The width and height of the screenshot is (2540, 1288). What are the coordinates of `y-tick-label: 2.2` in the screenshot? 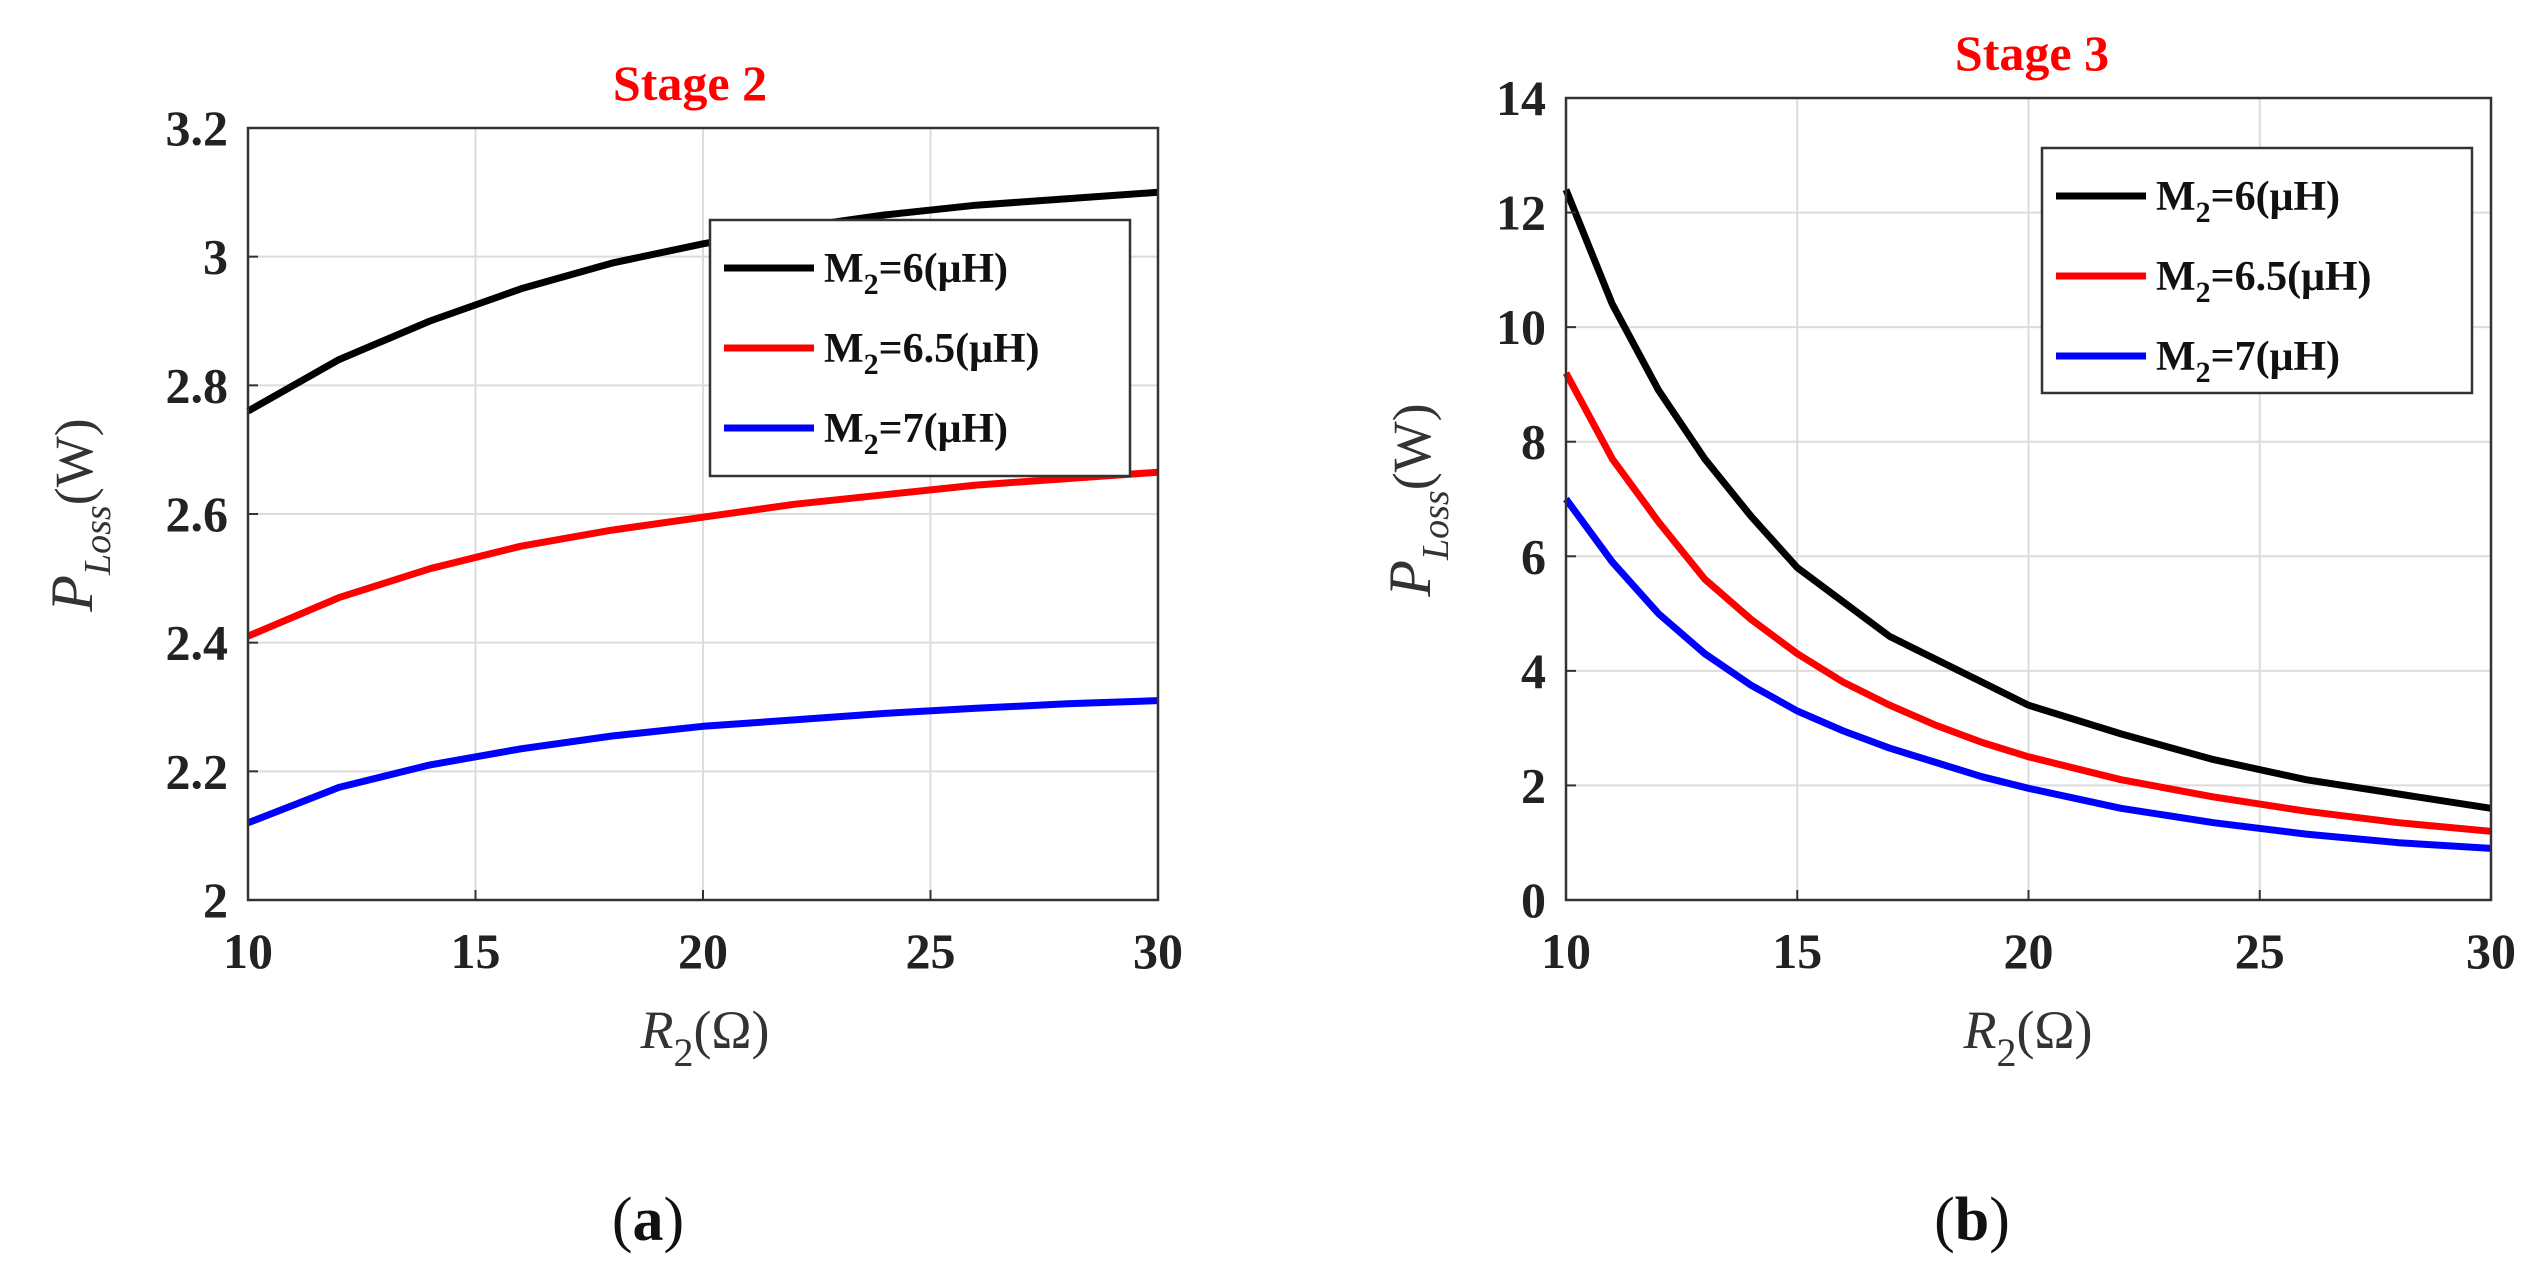 It's located at (197, 771).